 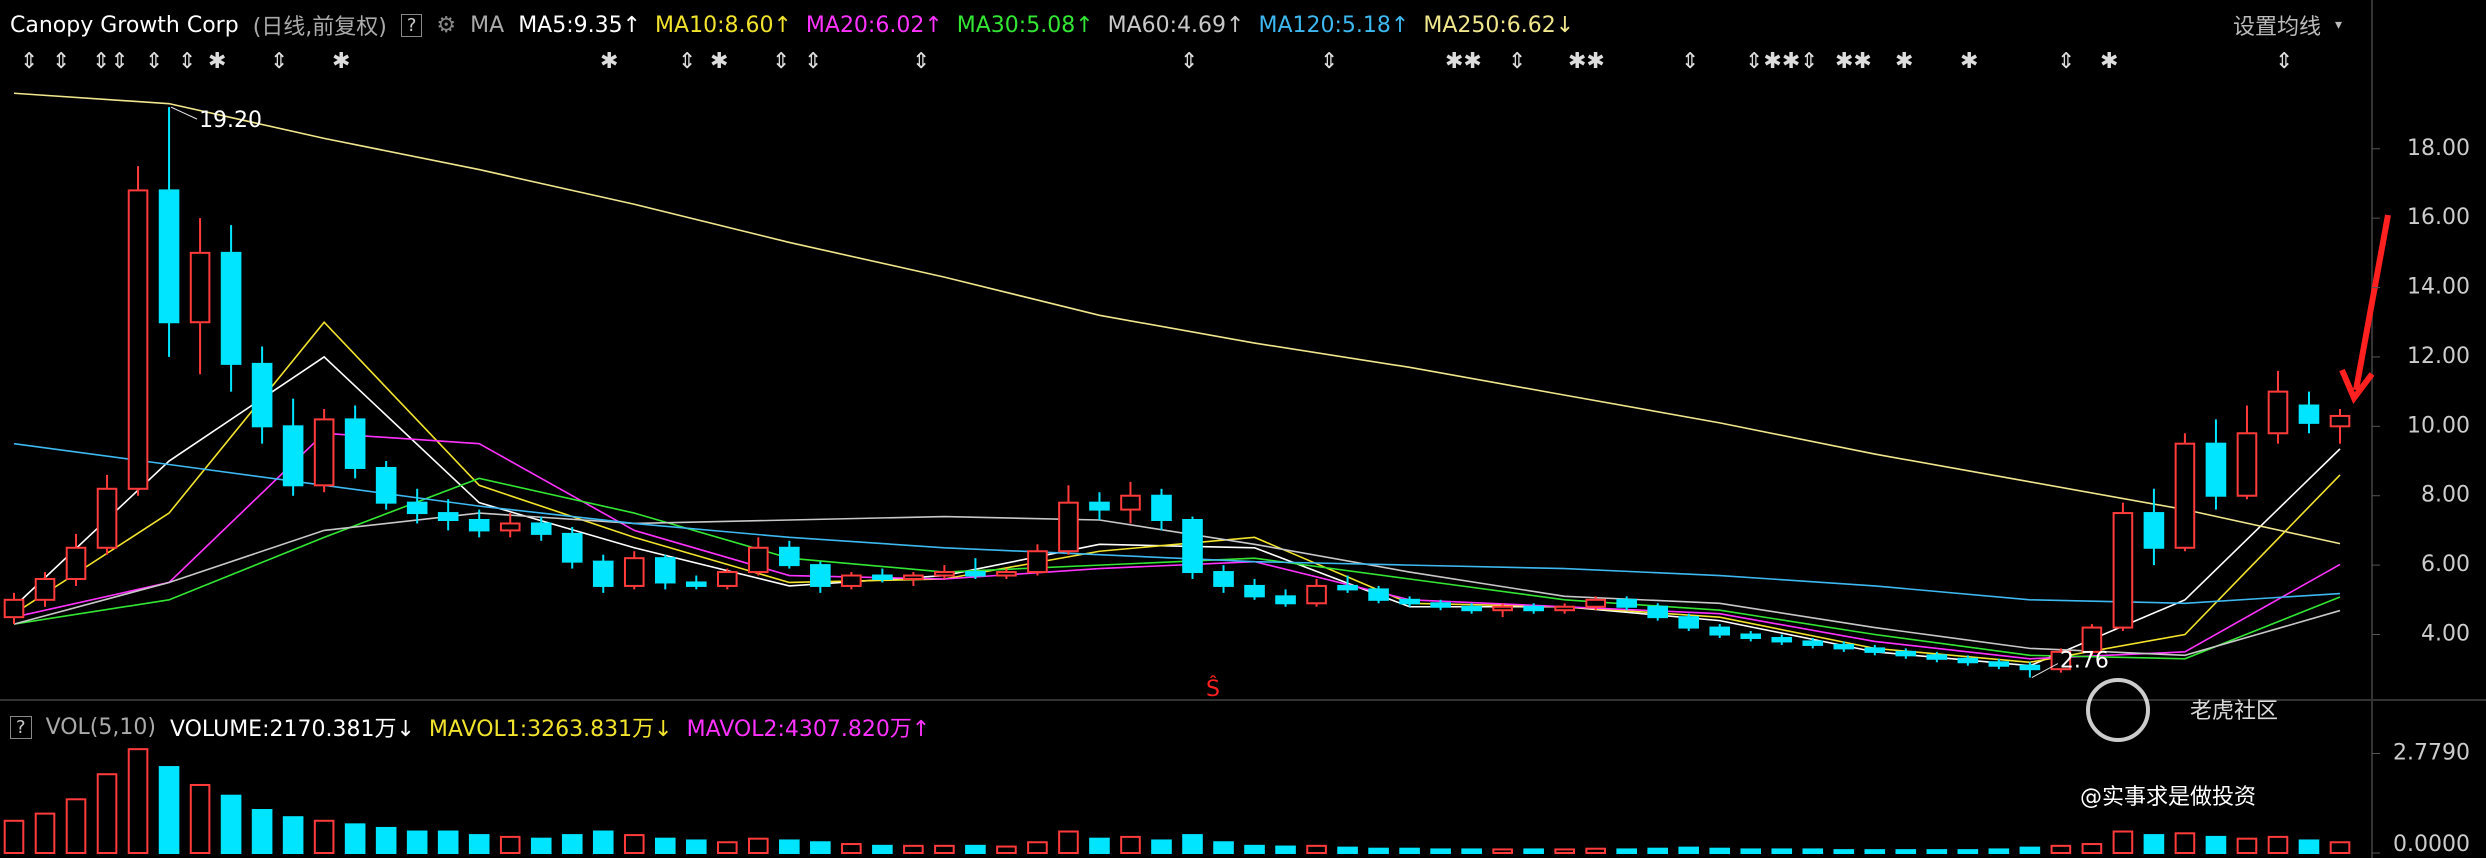 What do you see at coordinates (2168, 797) in the screenshot?
I see `author: @实事求是做投资` at bounding box center [2168, 797].